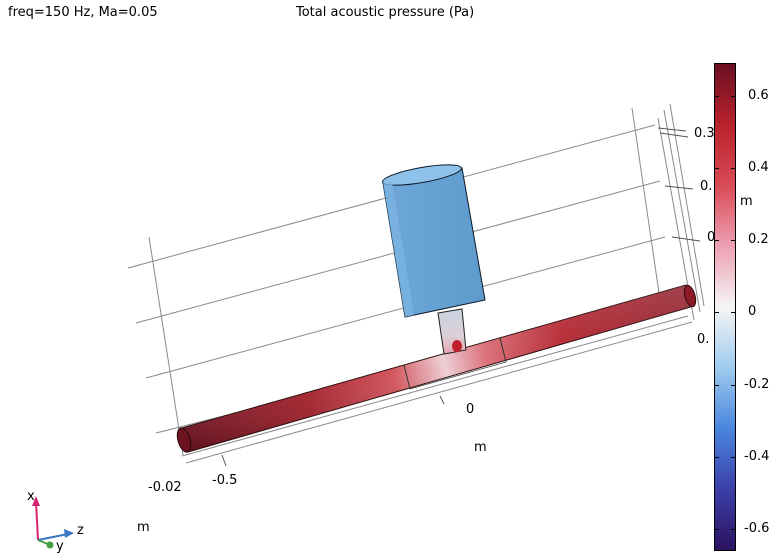  I want to click on colorbar-tick-label: 0.4, so click(758, 167).